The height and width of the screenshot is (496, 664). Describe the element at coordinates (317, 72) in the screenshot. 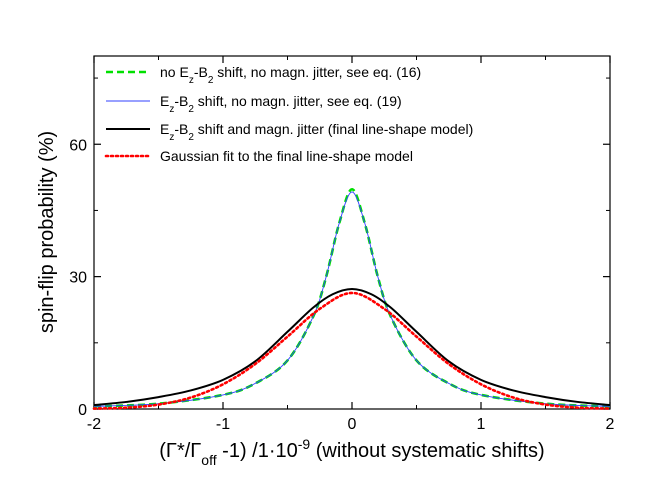

I see `legend-text-part: shift, no magn. jitter, see eq. (16)` at that location.